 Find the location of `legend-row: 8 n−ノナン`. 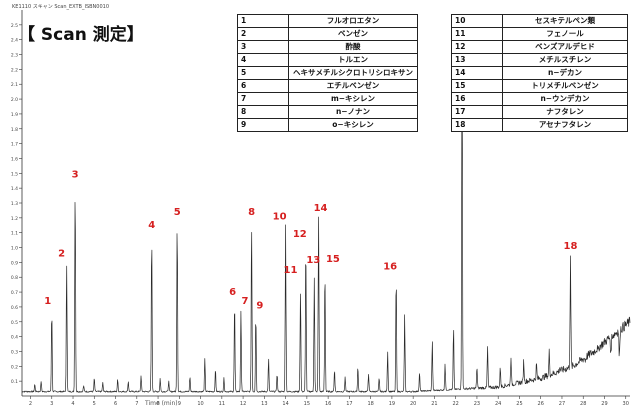

legend-row: 8 n−ノナン is located at coordinates (327, 112).